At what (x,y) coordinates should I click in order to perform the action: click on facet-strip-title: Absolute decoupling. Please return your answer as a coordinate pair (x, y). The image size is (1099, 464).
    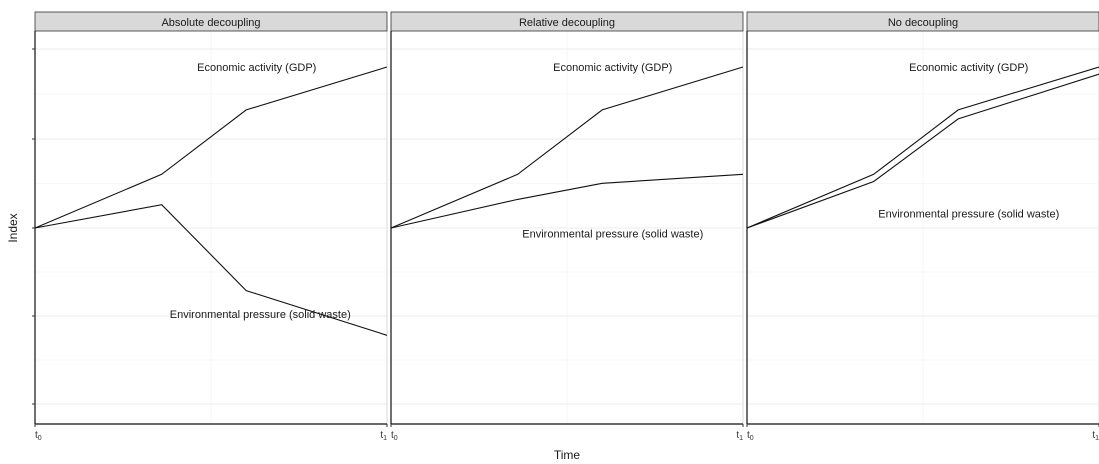
    Looking at the image, I should click on (210, 23).